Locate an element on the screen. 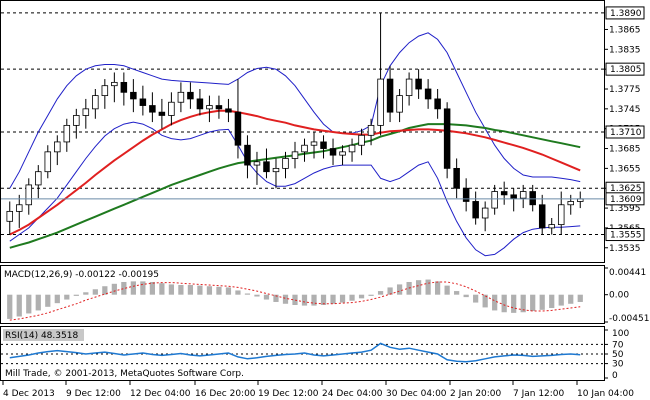 The height and width of the screenshot is (400, 650). time-axis-label: 7 Jan 12:00 is located at coordinates (539, 394).